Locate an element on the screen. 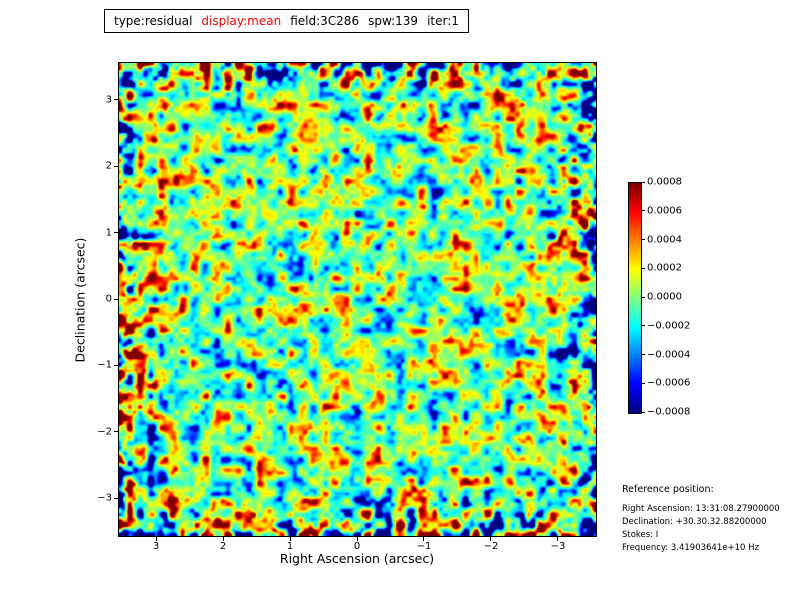  y-tick-label: 3 is located at coordinates (108, 100).